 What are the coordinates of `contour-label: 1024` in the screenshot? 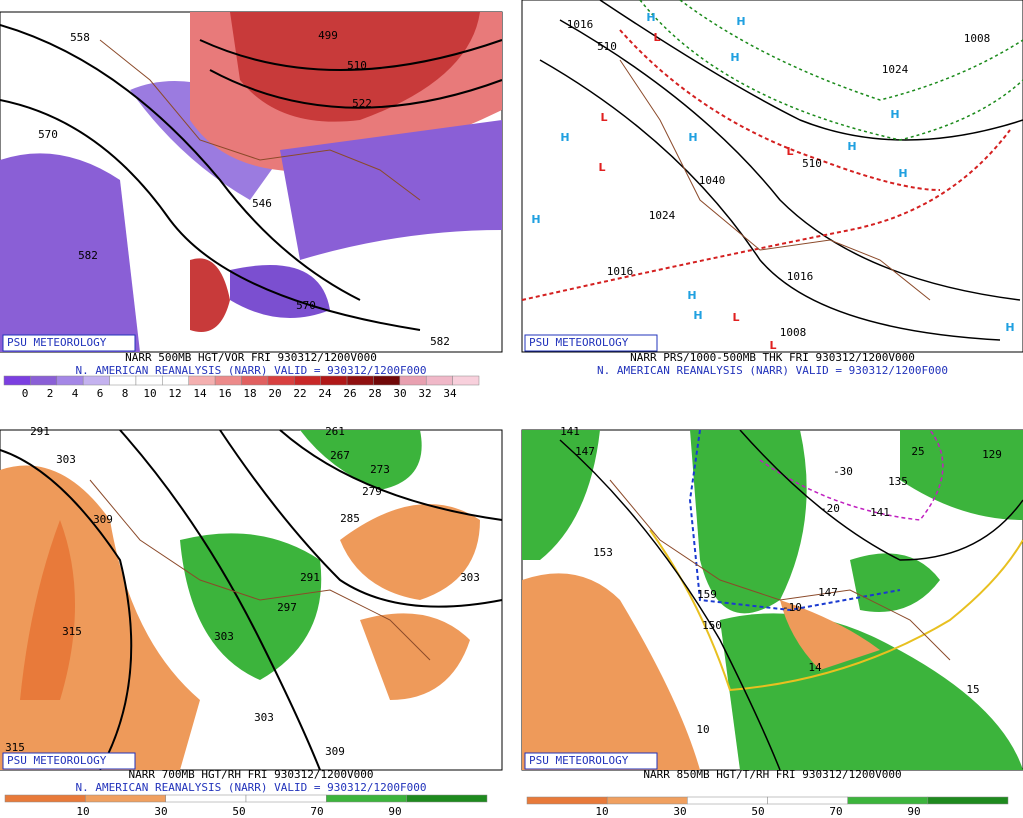 It's located at (662, 215).